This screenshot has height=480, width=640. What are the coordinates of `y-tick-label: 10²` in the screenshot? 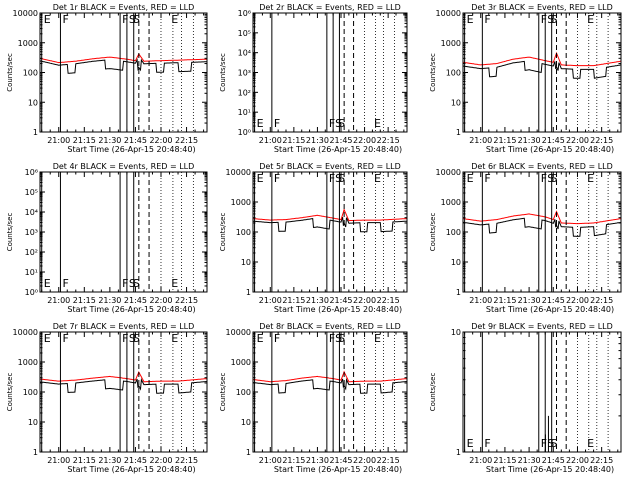 It's located at (31, 252).